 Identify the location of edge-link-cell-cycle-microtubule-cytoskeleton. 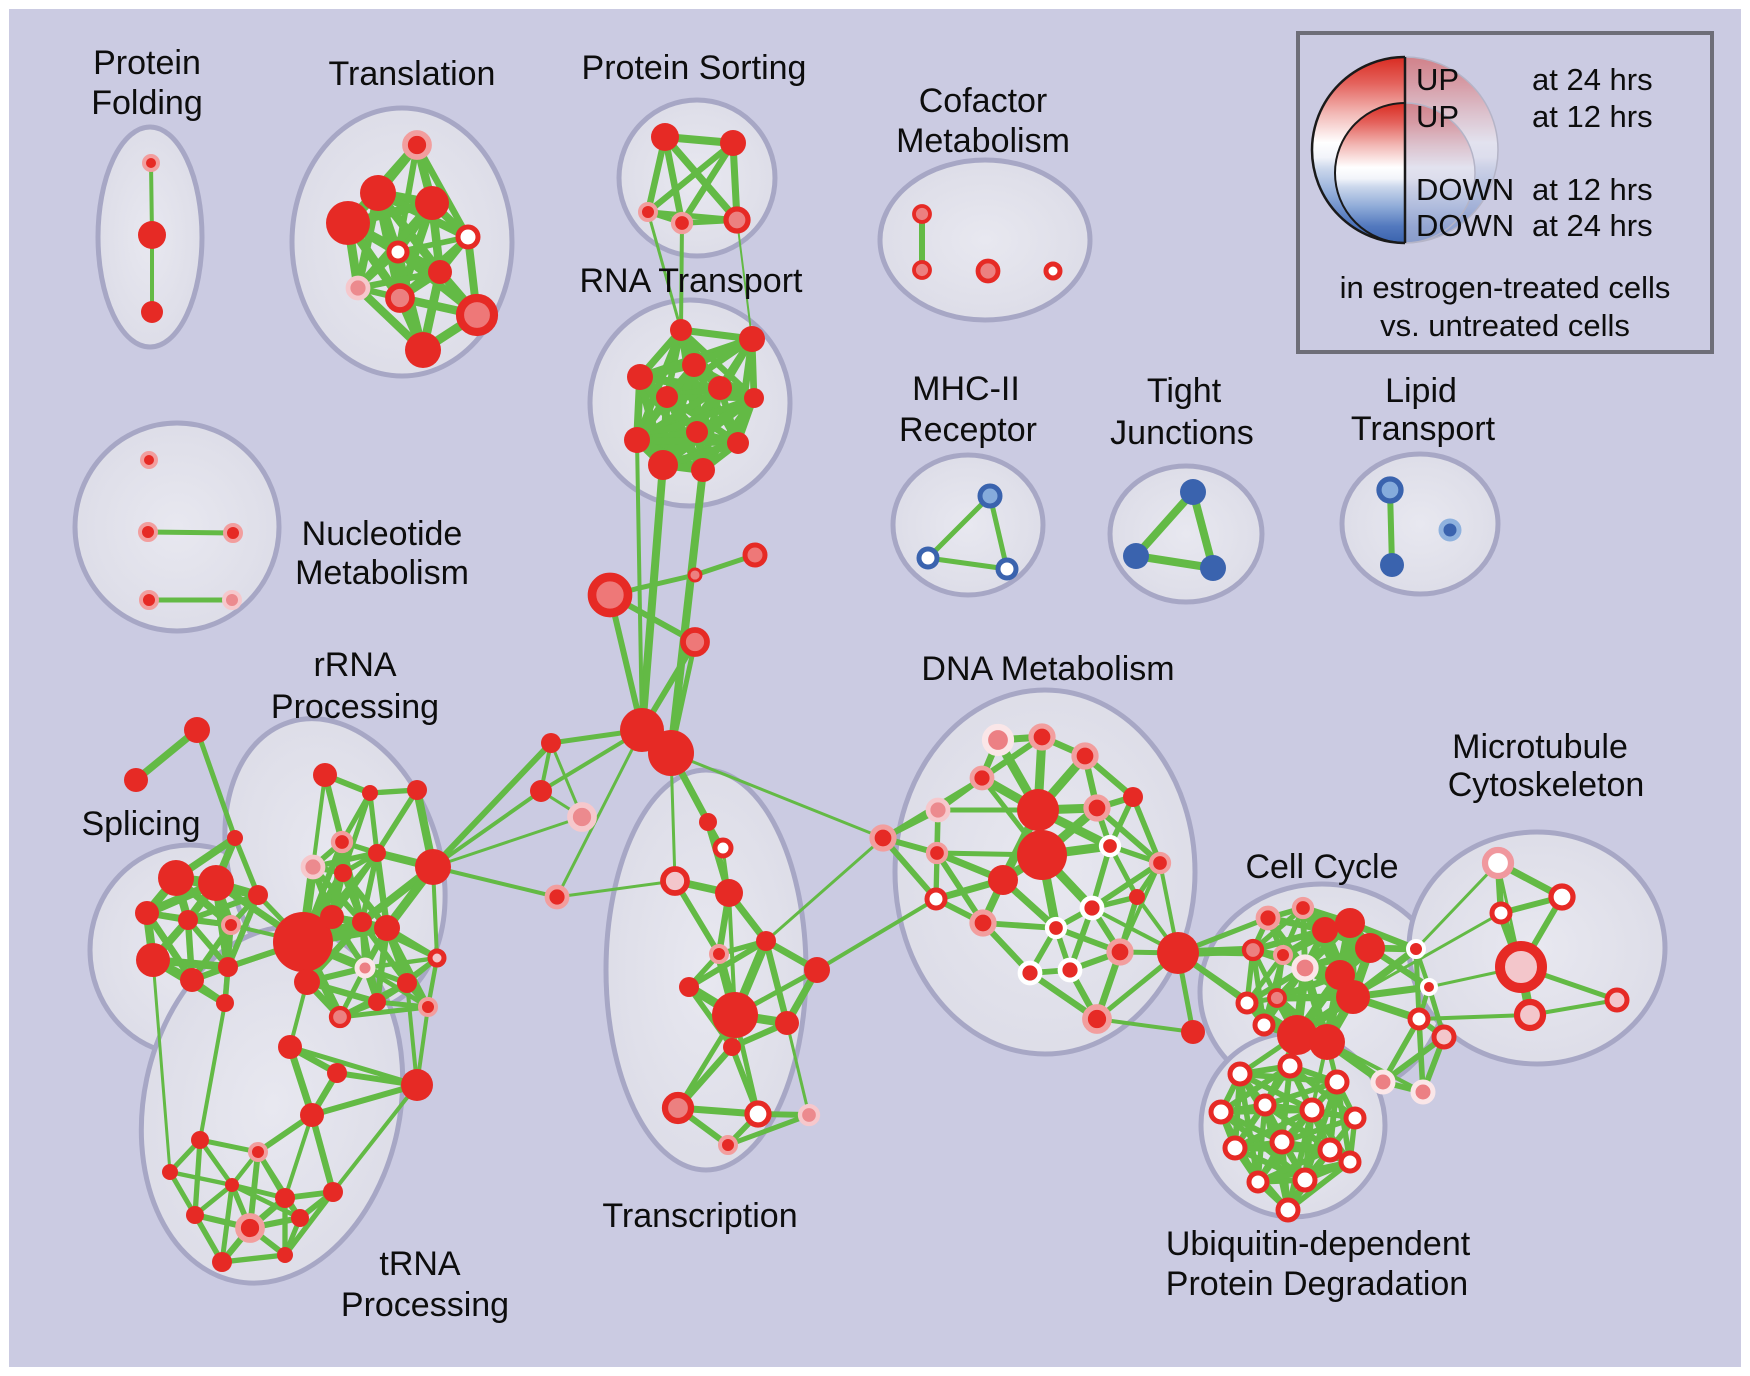
(1427, 955).